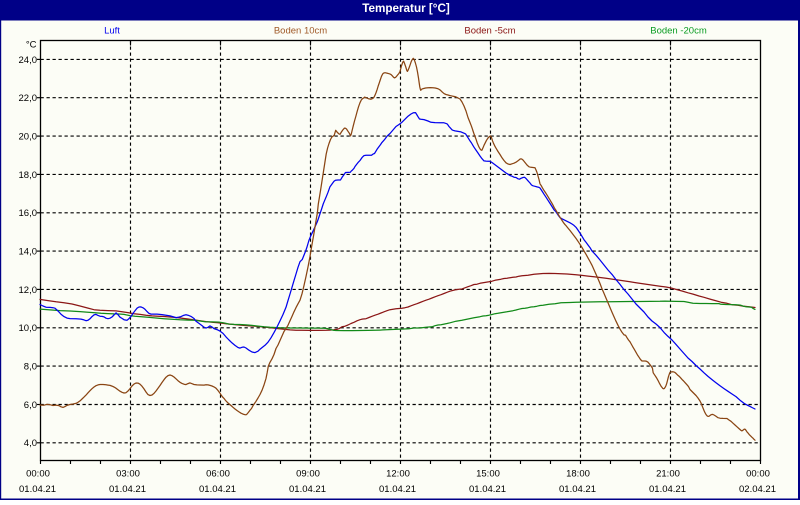  Describe the element at coordinates (308, 474) in the screenshot. I see `svg-text: 09:00` at that location.